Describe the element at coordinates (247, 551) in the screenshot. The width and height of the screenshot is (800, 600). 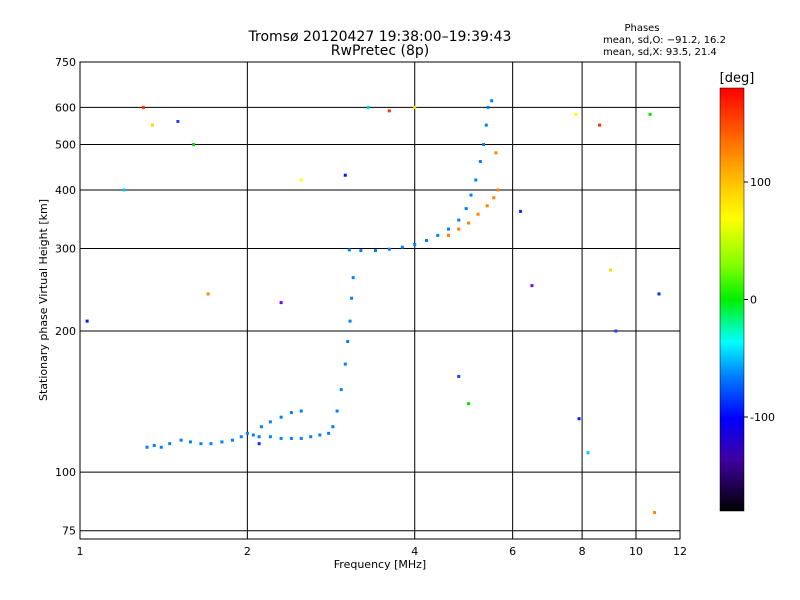
I see `x-tick-label: 2` at that location.